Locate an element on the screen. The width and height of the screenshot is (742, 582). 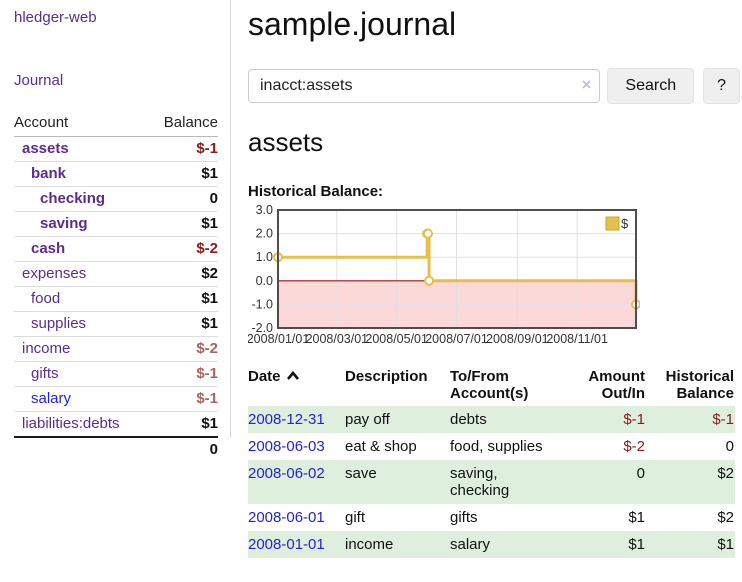
accounts-total-row: 0 is located at coordinates (116, 449).